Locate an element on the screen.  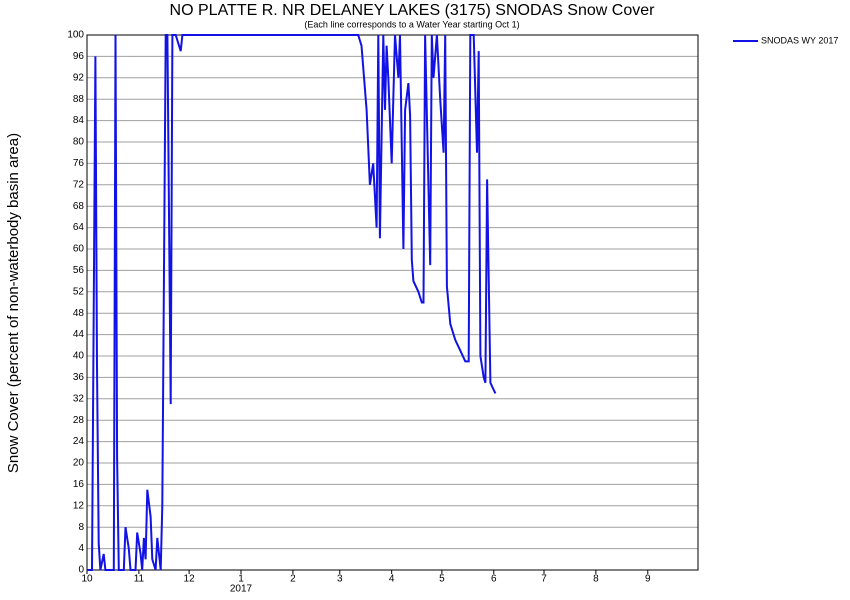
x-tick-label: 4 is located at coordinates (392, 579).